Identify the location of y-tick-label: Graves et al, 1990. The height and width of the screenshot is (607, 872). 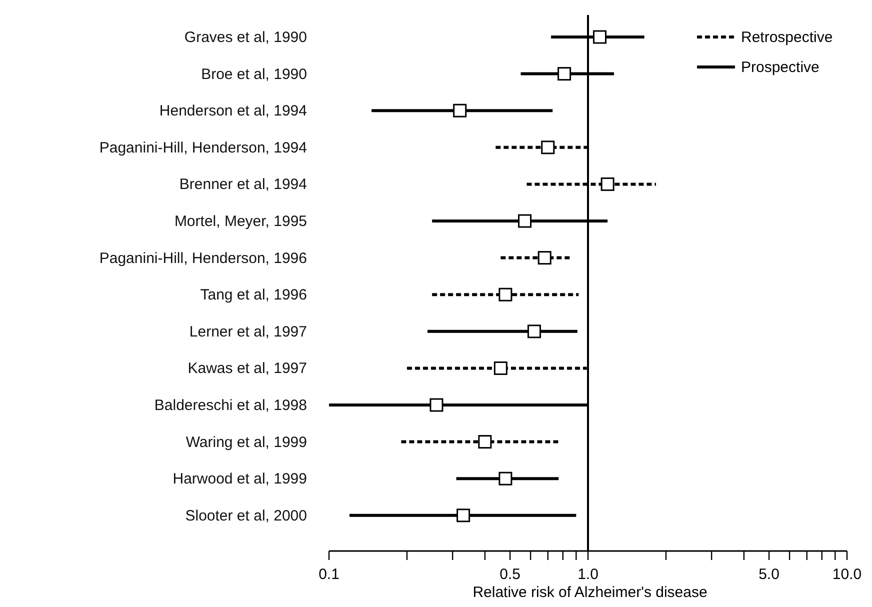
(245, 37).